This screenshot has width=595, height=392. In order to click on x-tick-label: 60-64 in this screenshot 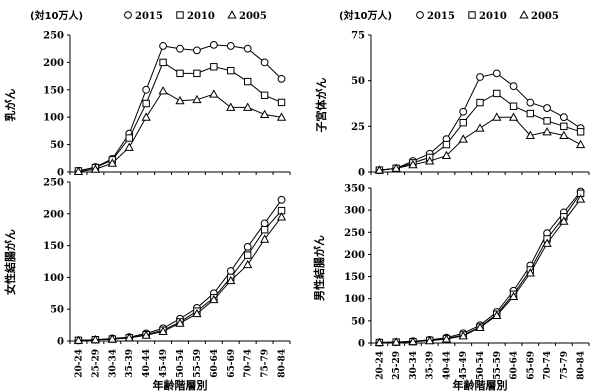, I will do `click(215, 363)`.